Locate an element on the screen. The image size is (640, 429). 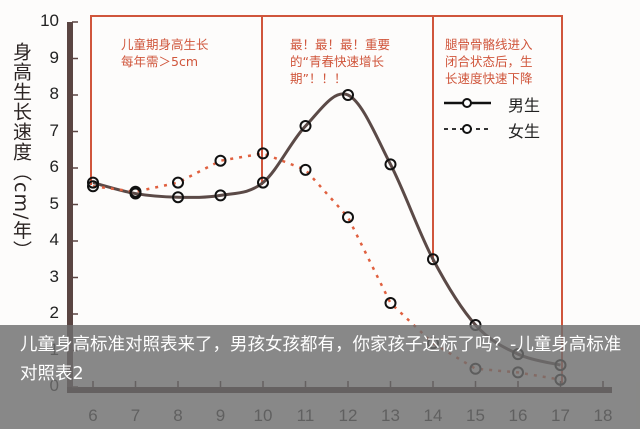
y-tick-label: 9 is located at coordinates (54, 57).